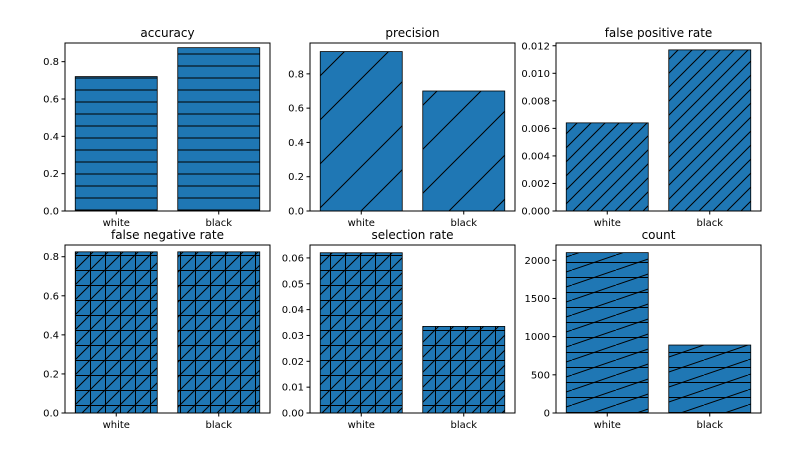  Describe the element at coordinates (293, 284) in the screenshot. I see `y-tick-label: 0.05` at that location.